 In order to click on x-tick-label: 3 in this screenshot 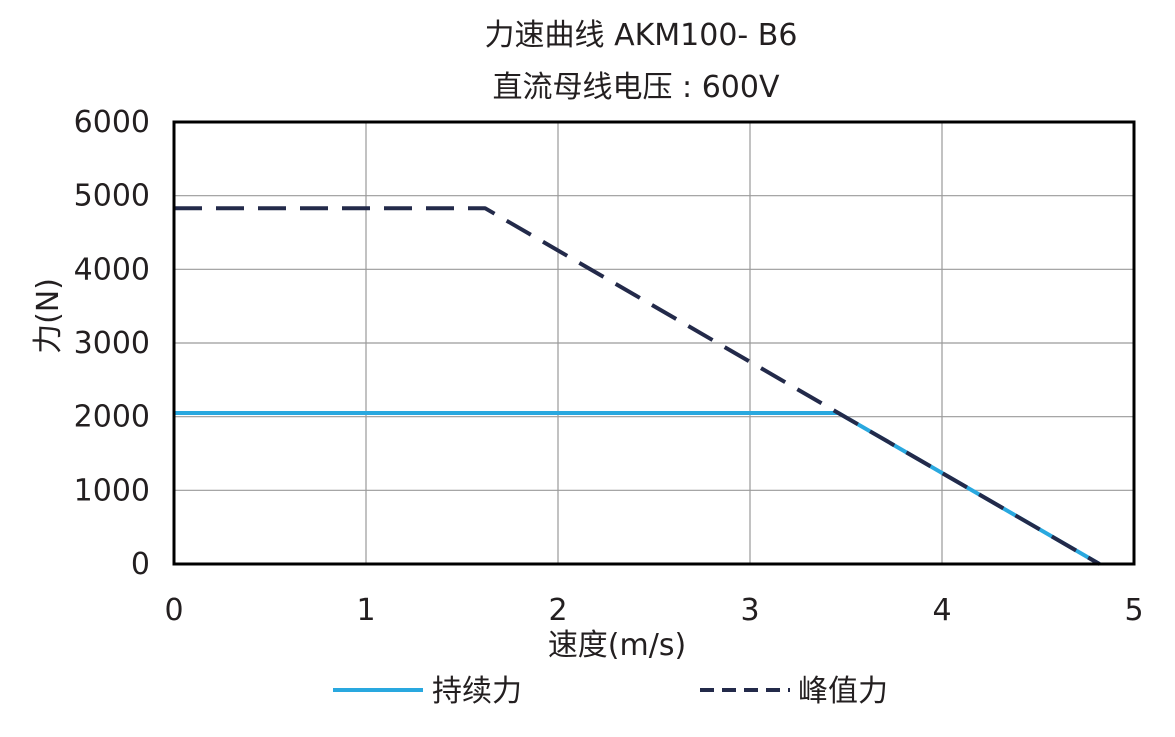, I will do `click(749, 610)`.